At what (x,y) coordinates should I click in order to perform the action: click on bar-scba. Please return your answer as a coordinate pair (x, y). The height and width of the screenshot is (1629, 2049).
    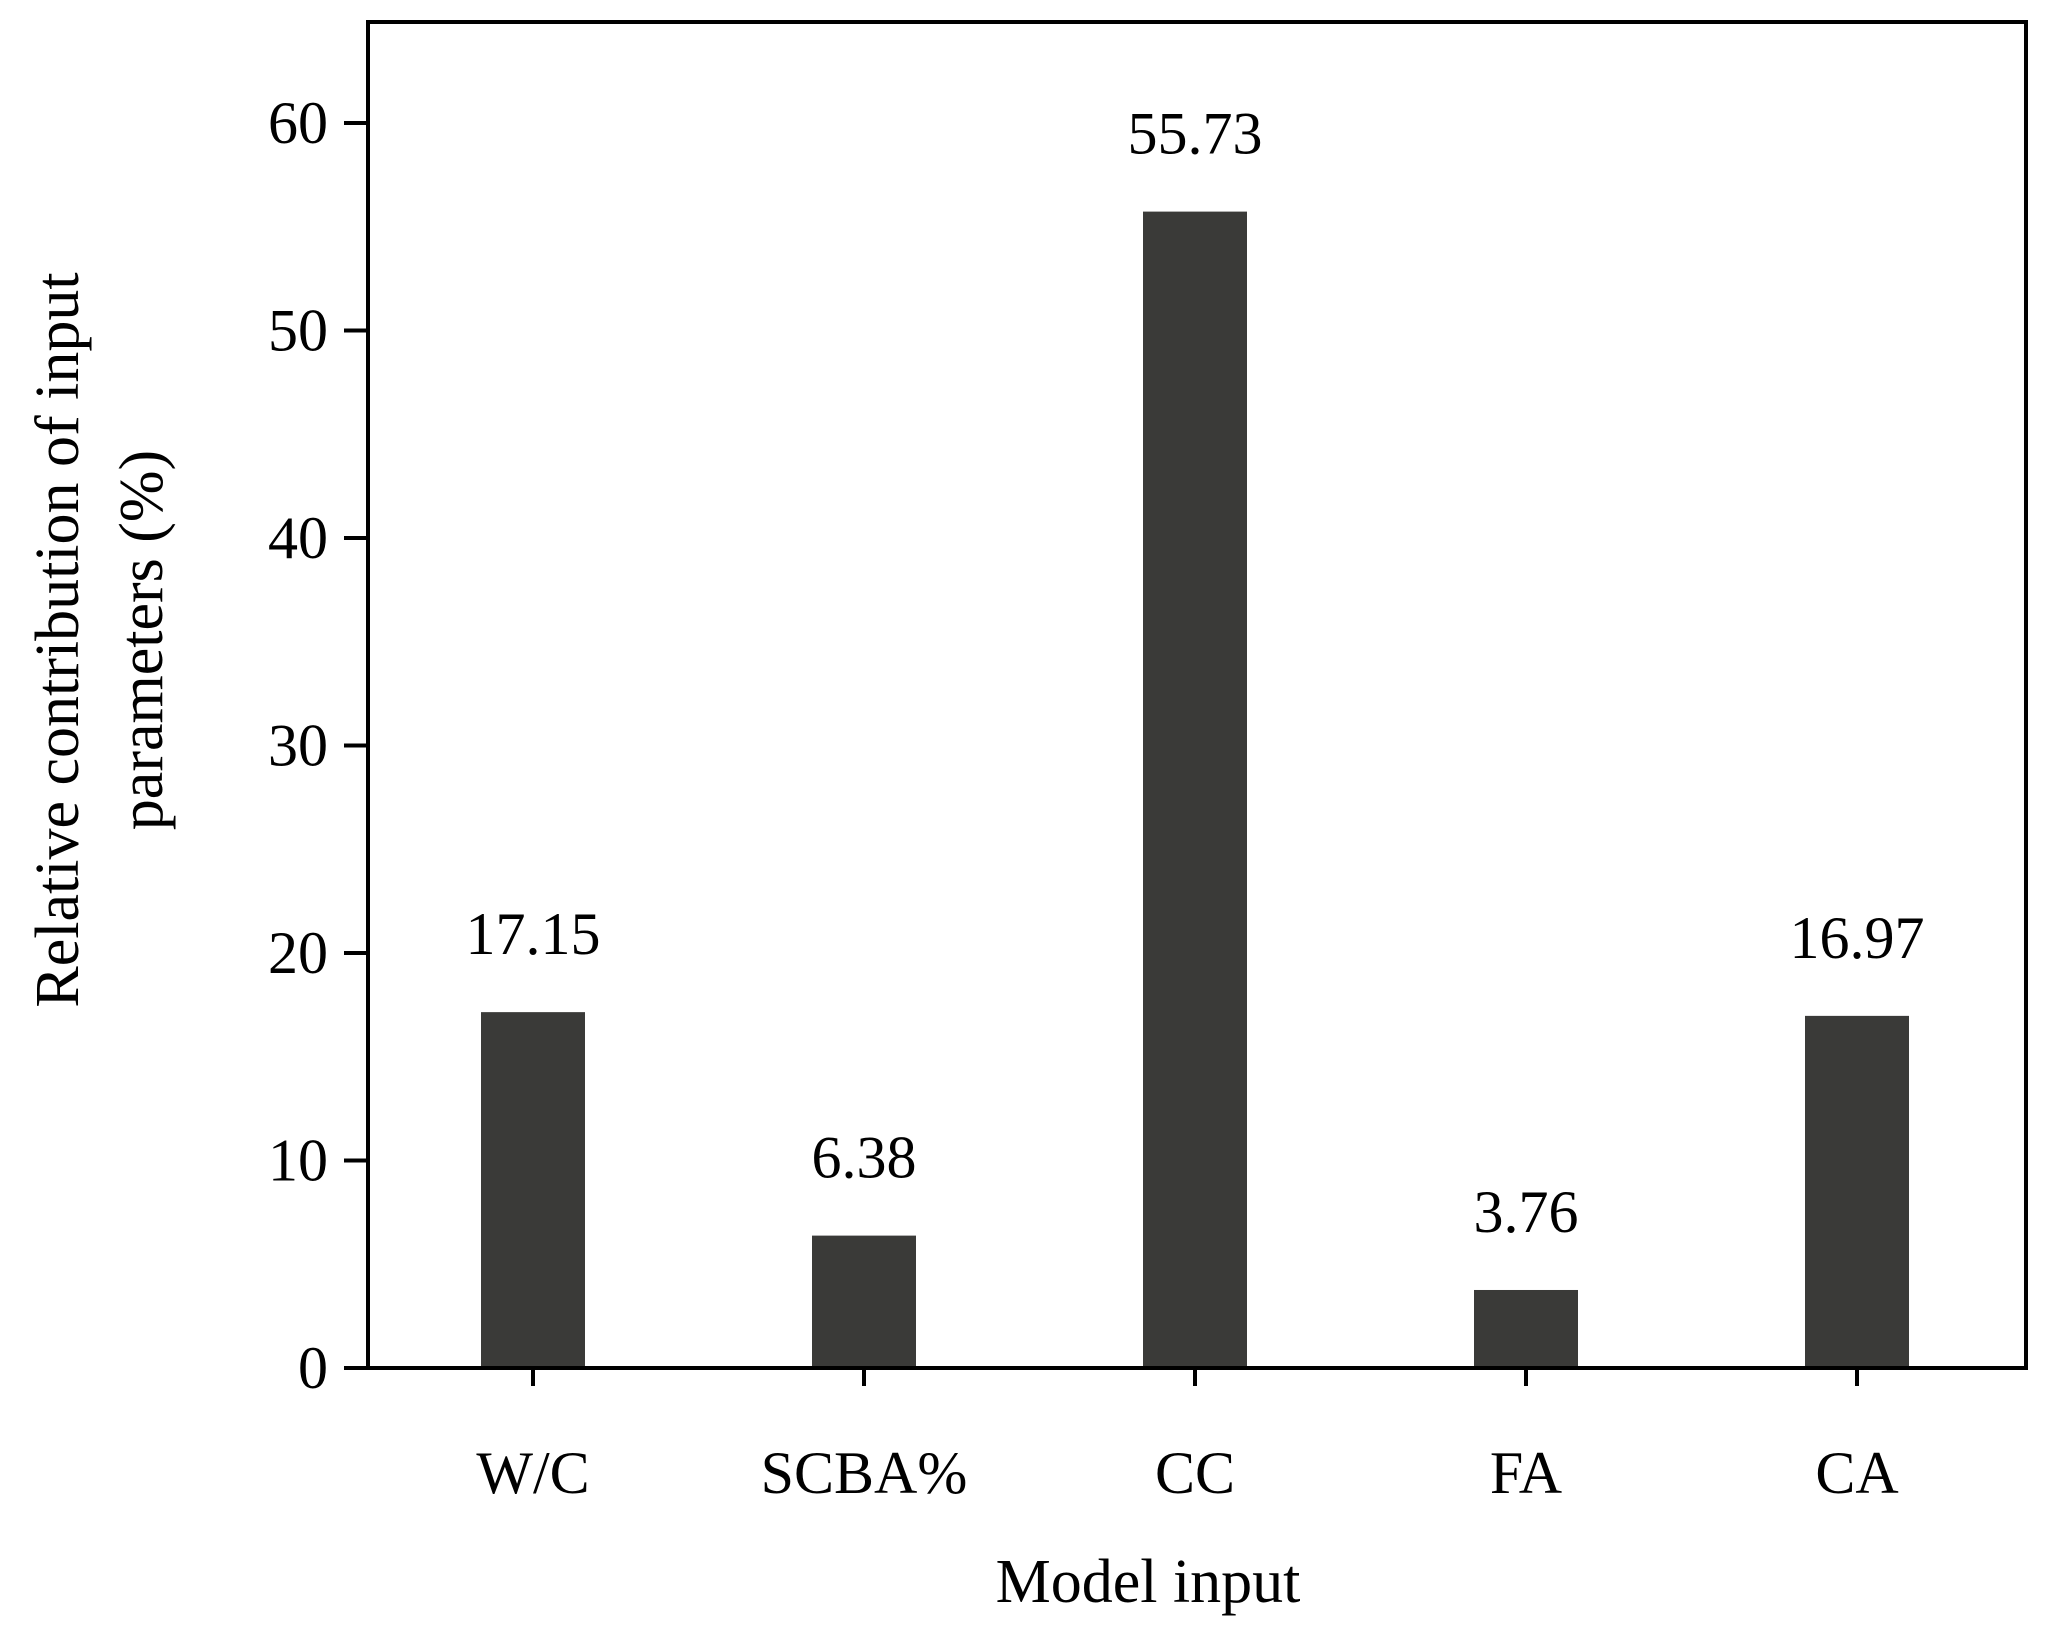
    Looking at the image, I should click on (864, 1301).